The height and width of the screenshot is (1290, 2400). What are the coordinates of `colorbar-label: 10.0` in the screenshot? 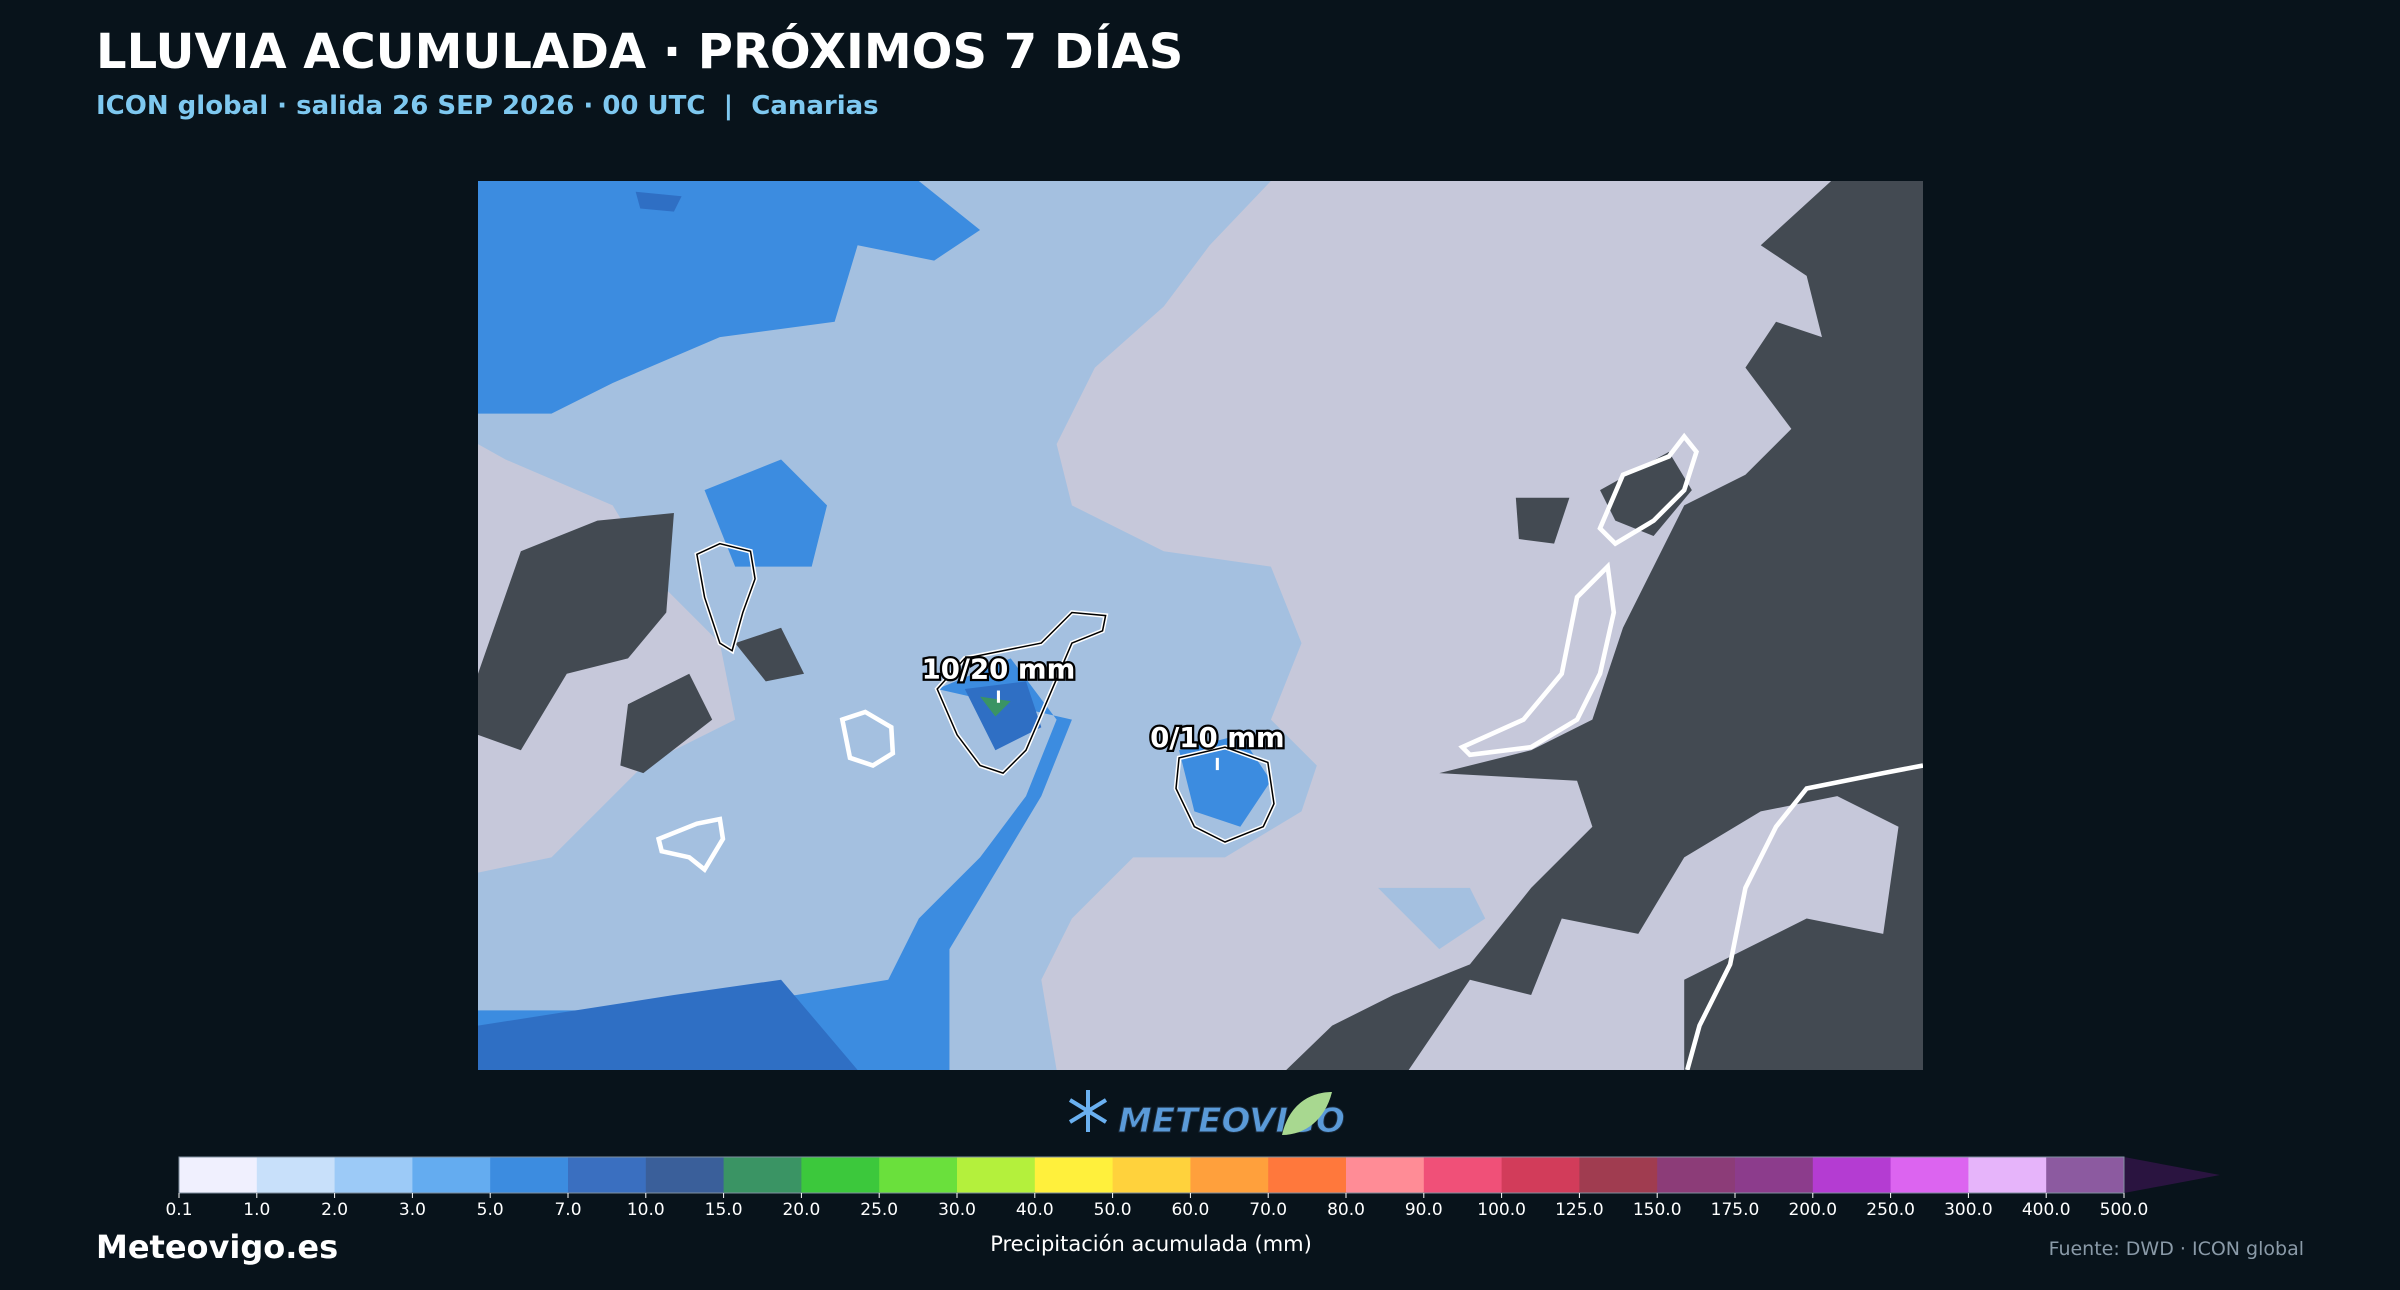 It's located at (646, 1210).